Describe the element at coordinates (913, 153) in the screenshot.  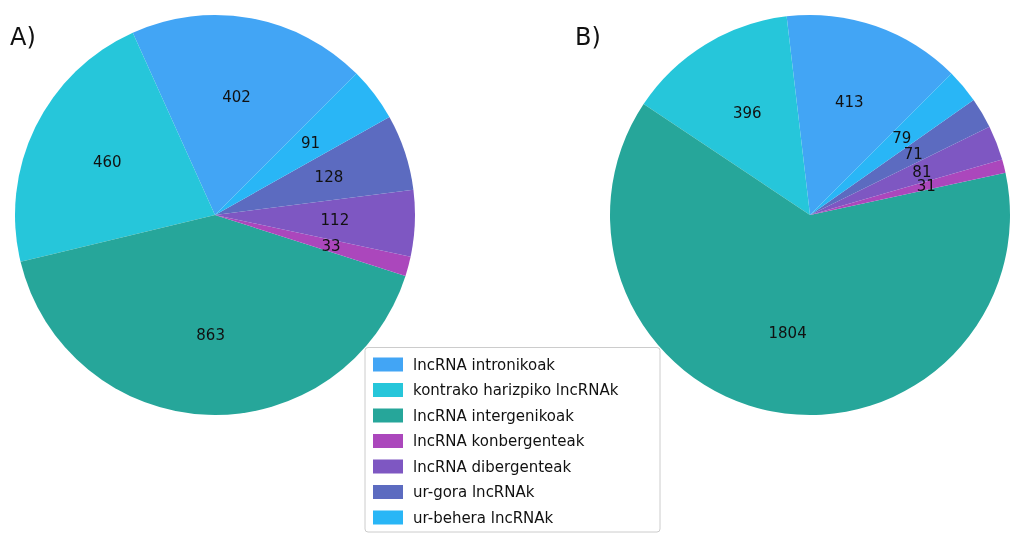
I see `data-label: 71` at that location.